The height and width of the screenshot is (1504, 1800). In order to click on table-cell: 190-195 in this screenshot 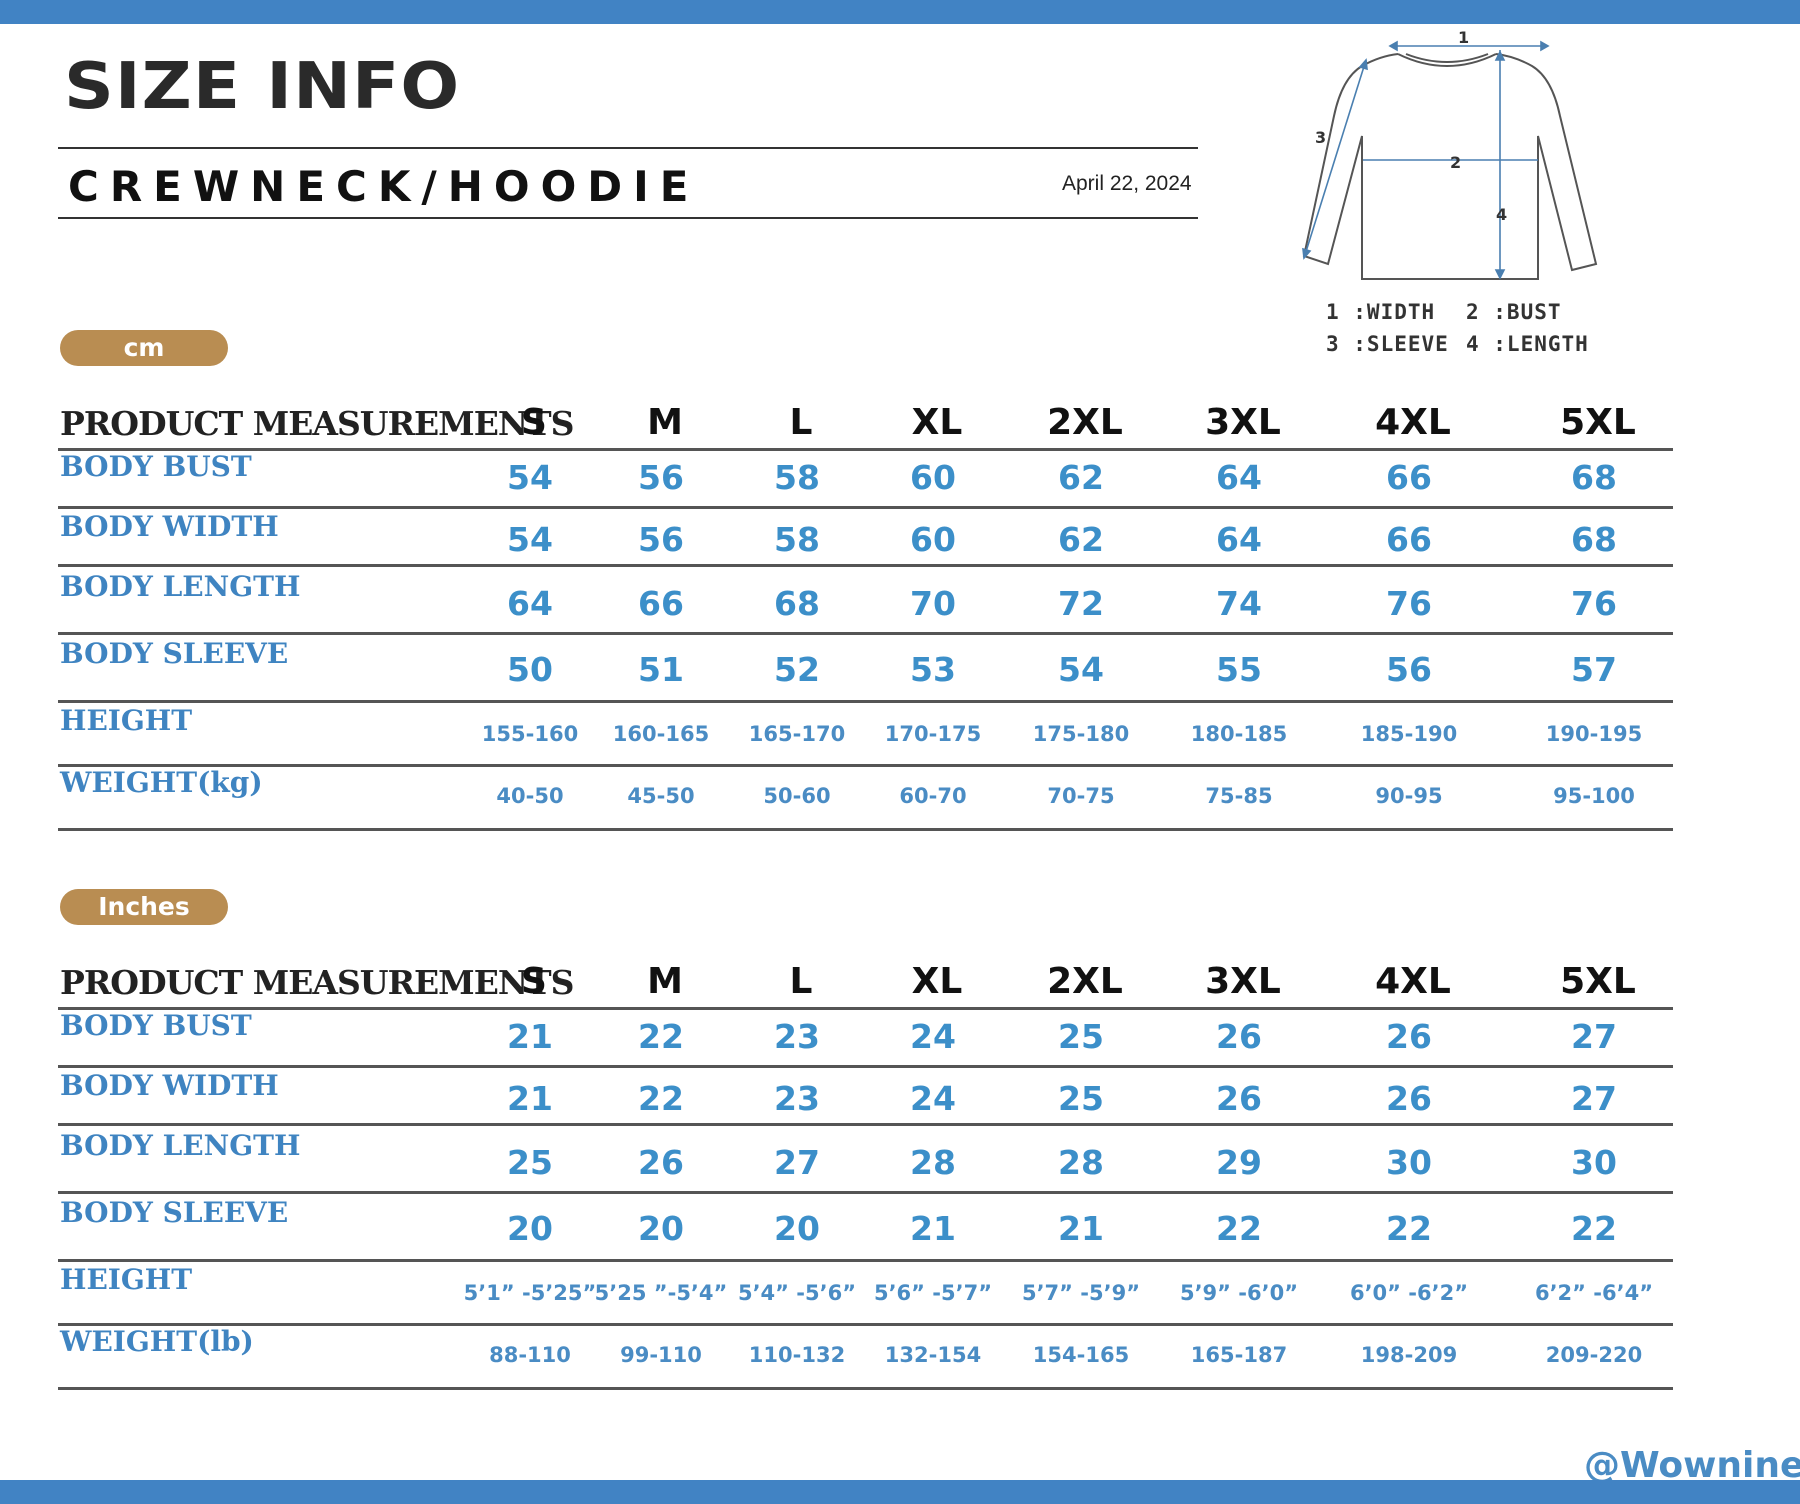, I will do `click(1594, 734)`.